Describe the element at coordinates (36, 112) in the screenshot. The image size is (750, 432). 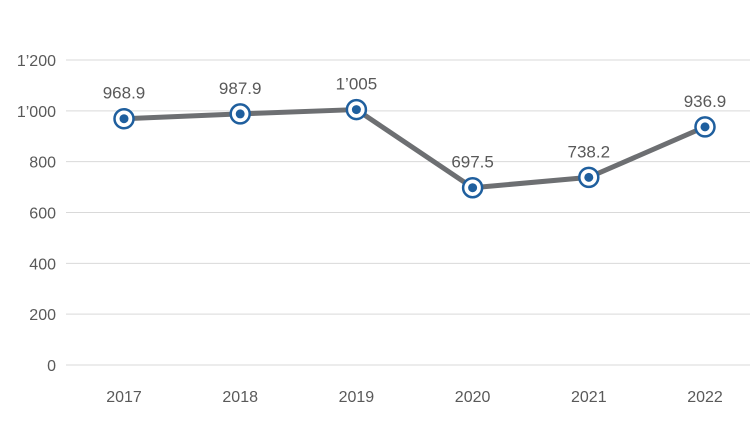
I see `y-tick-label: 1’000` at that location.